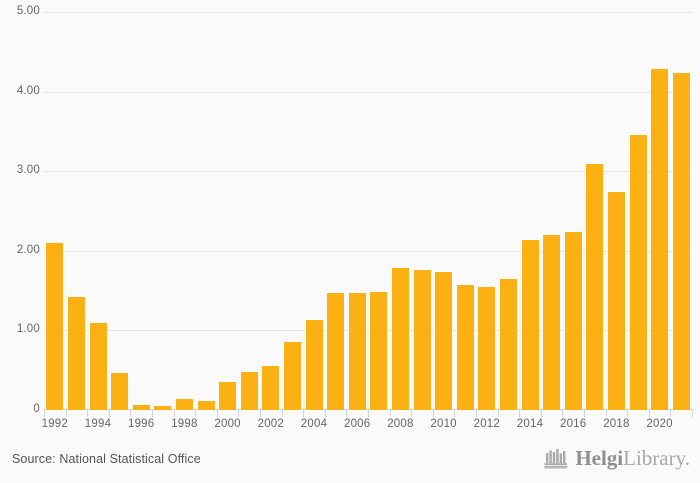 The image size is (700, 483). What do you see at coordinates (368, 331) in the screenshot?
I see `gridline-1.00` at bounding box center [368, 331].